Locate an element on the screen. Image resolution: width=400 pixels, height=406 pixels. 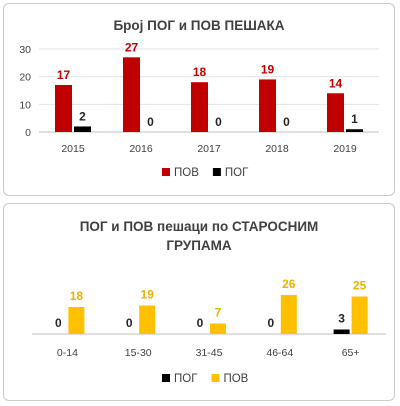
data-label: 17 is located at coordinates (64, 75).